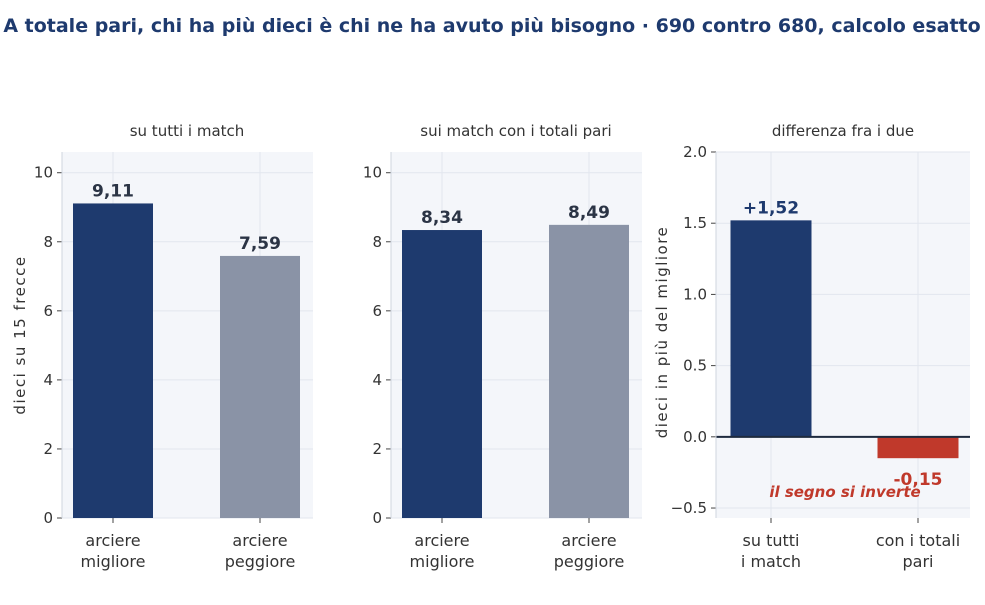  I want to click on sign-inversion-note: il segno si inverte, so click(844, 492).